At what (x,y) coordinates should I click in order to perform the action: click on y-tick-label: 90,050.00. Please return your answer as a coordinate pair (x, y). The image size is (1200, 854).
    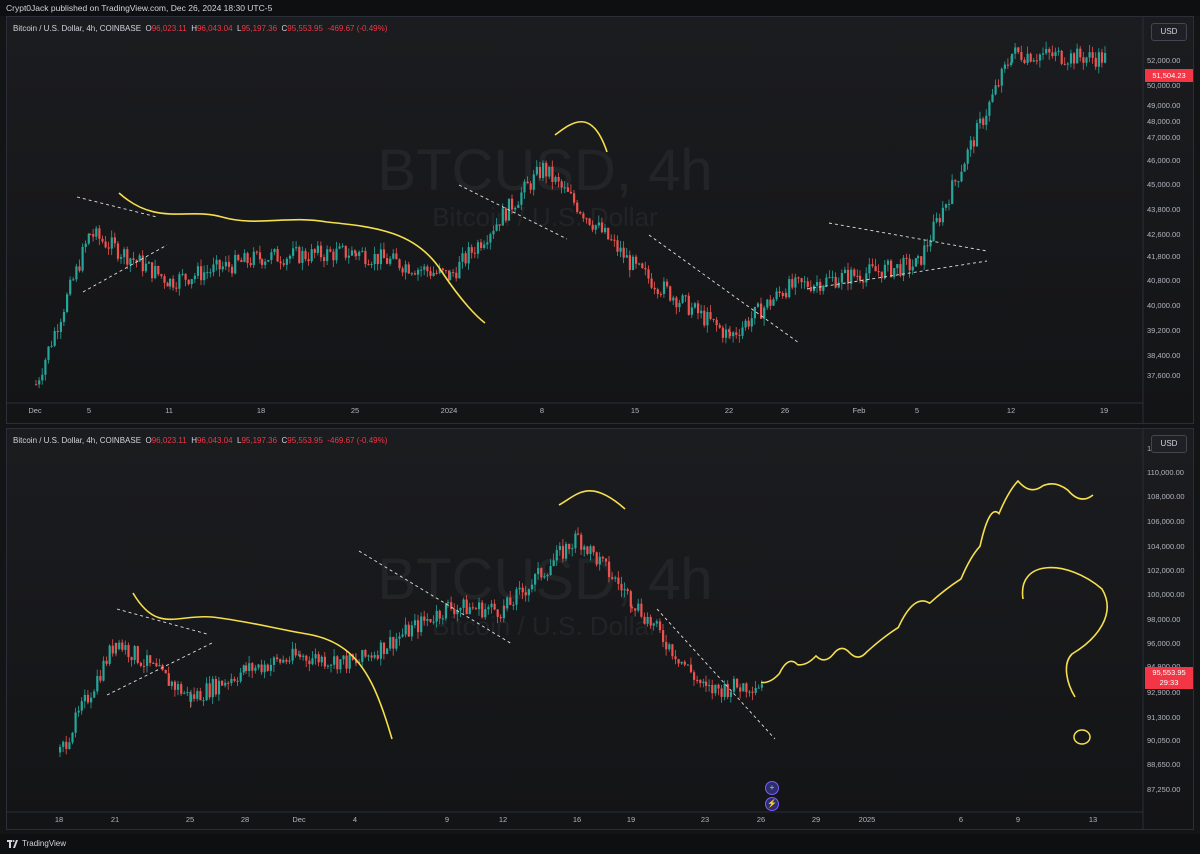
    Looking at the image, I should click on (1163, 740).